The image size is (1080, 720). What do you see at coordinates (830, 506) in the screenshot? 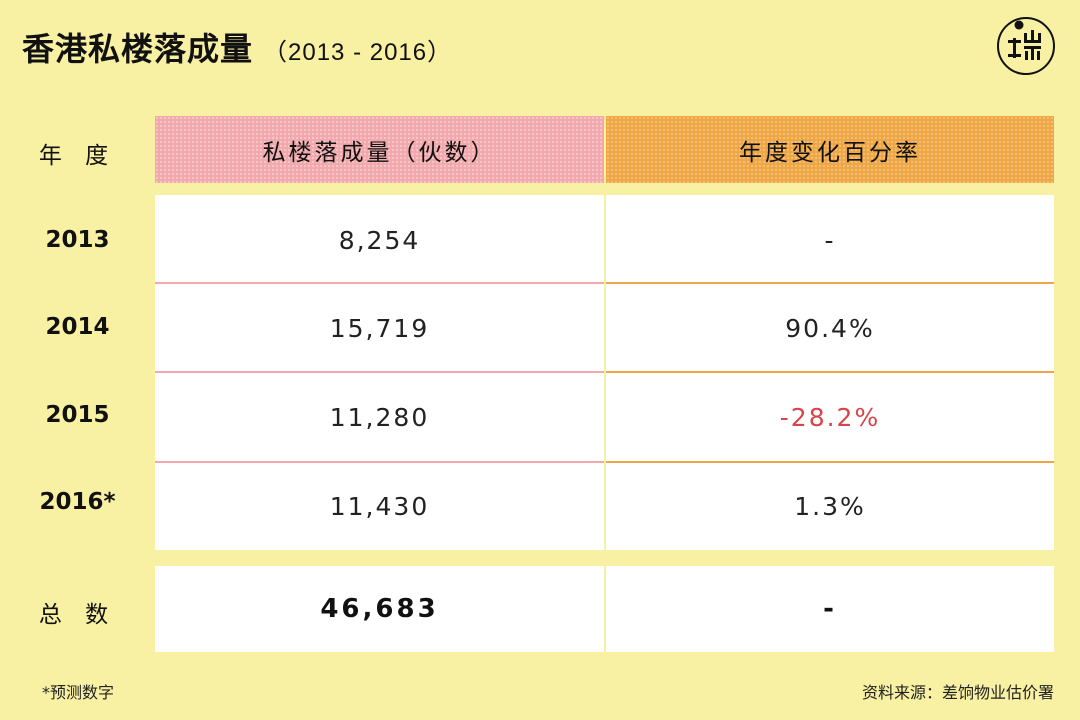
I see `change-value: 1.3%` at bounding box center [830, 506].